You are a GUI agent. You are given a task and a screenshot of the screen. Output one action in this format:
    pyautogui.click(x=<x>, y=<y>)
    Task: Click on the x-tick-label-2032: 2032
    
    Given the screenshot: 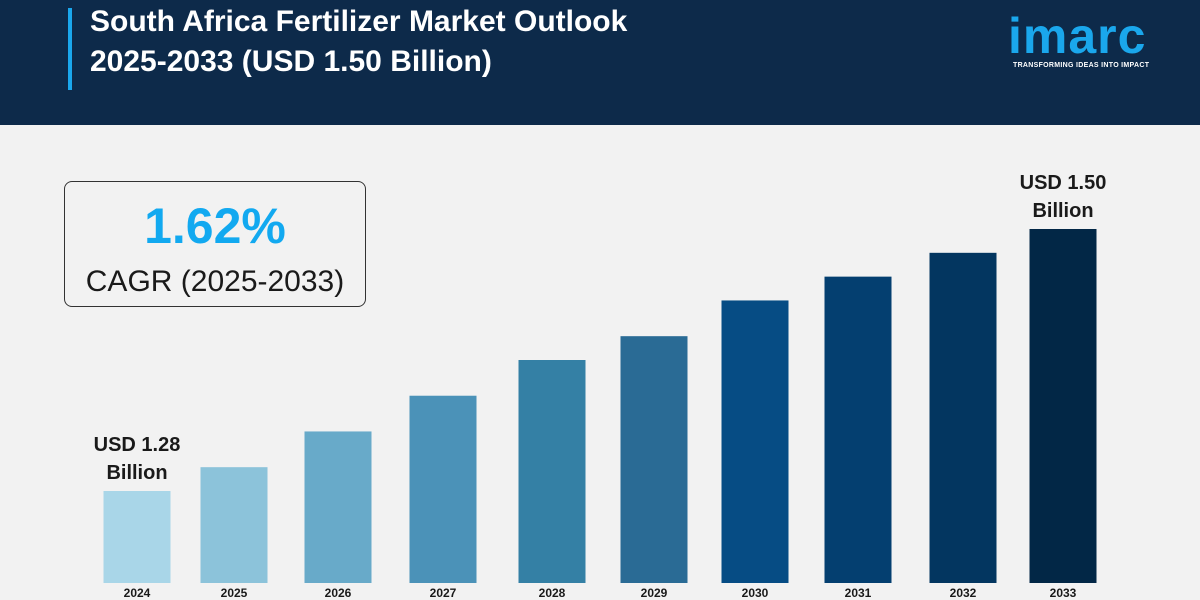 What is the action you would take?
    pyautogui.click(x=963, y=593)
    